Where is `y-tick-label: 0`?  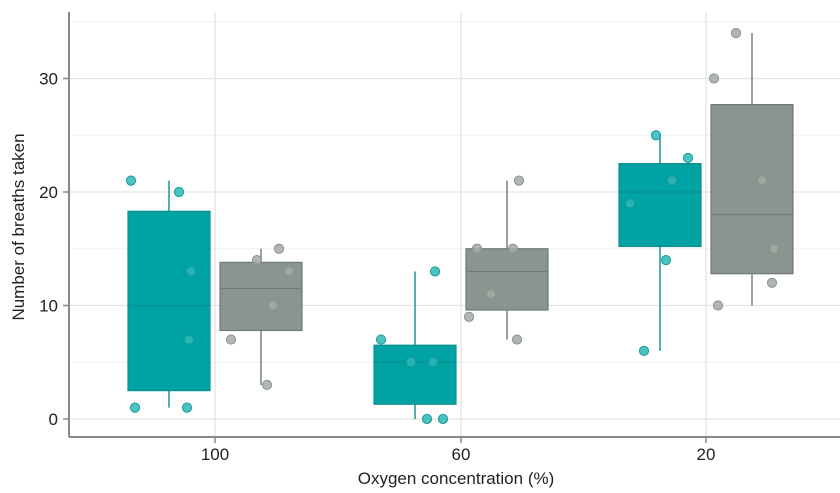
y-tick-label: 0 is located at coordinates (53, 419).